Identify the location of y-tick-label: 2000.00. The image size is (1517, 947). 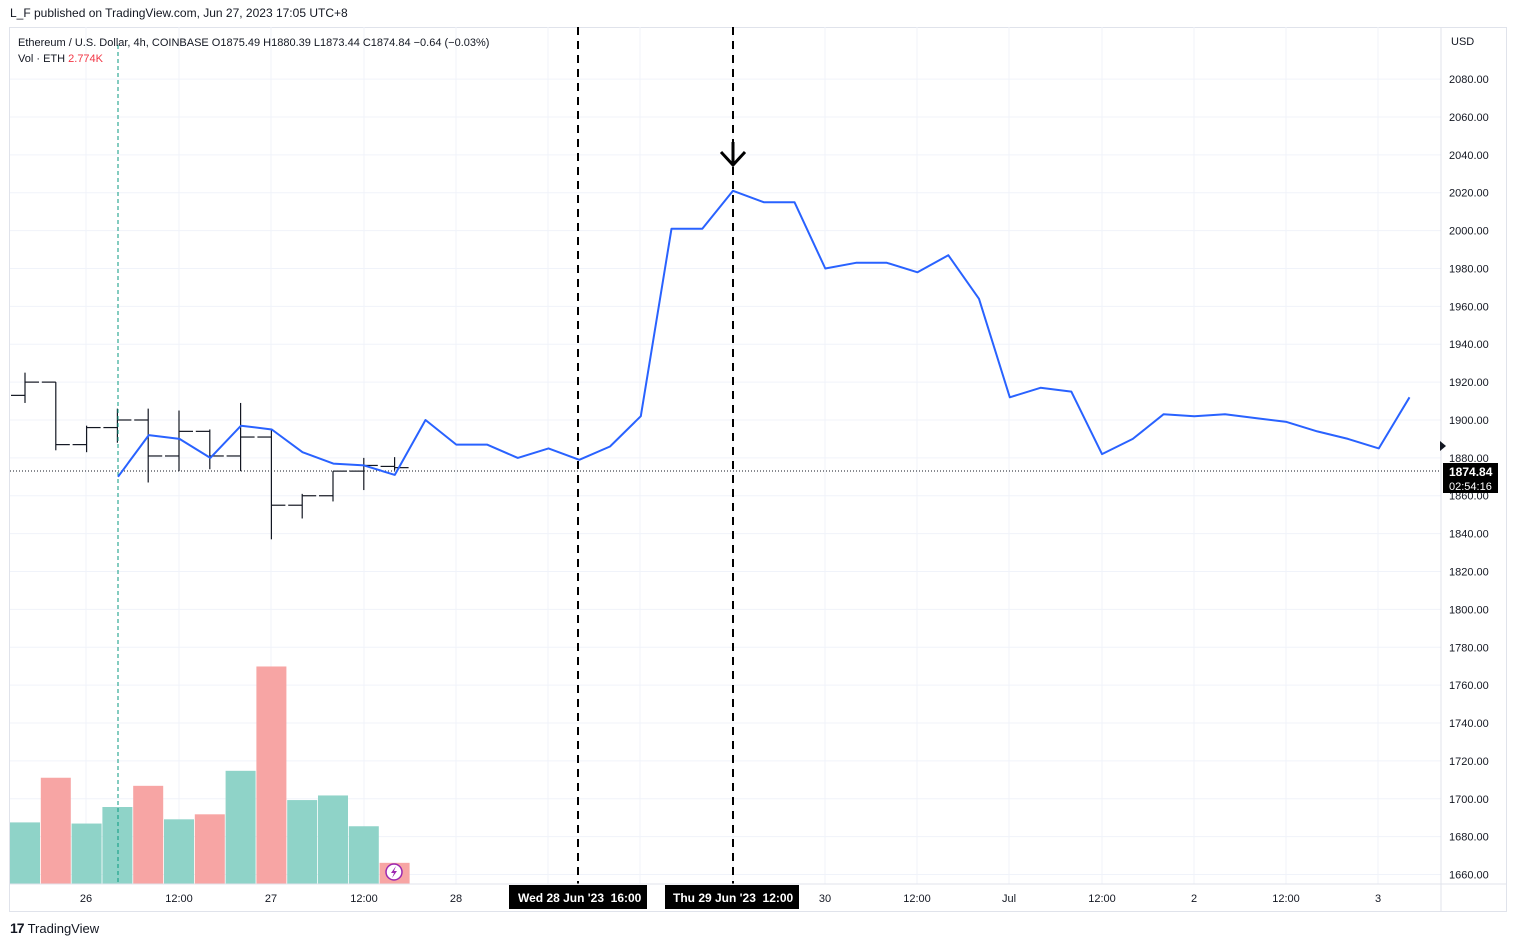
(1469, 232).